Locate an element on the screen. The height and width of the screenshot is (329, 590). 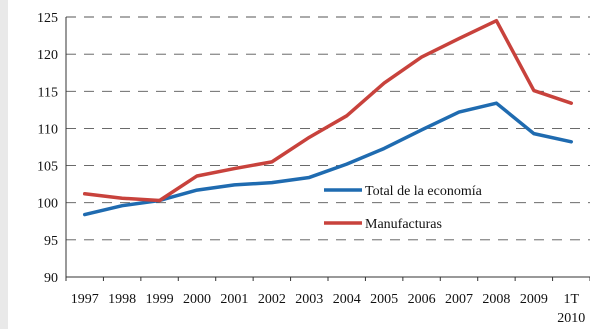
x-tick-label: 1T 2010 is located at coordinates (571, 309).